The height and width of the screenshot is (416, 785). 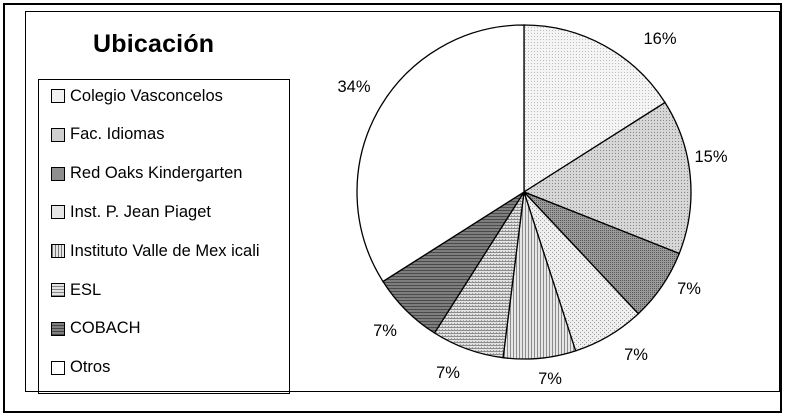 I want to click on slice-label-6: 7%, so click(x=385, y=331).